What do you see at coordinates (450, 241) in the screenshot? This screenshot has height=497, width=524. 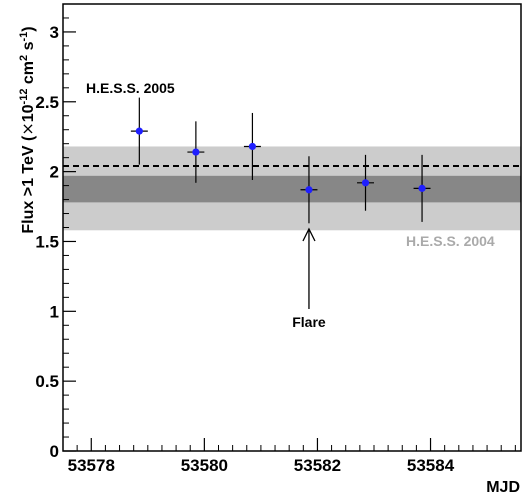 I see `hess-2004-label: H.E.S.S. 2004` at bounding box center [450, 241].